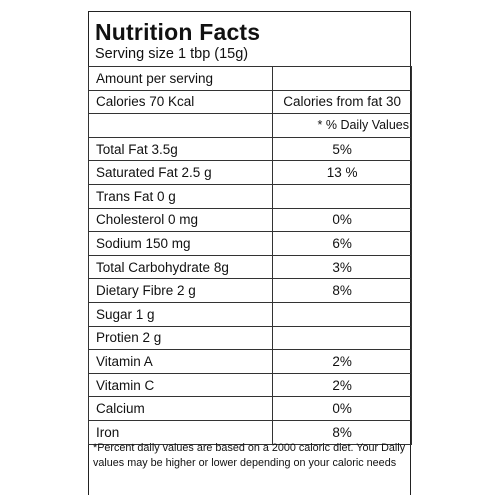 The height and width of the screenshot is (500, 500). I want to click on daily-value: 5%, so click(342, 149).